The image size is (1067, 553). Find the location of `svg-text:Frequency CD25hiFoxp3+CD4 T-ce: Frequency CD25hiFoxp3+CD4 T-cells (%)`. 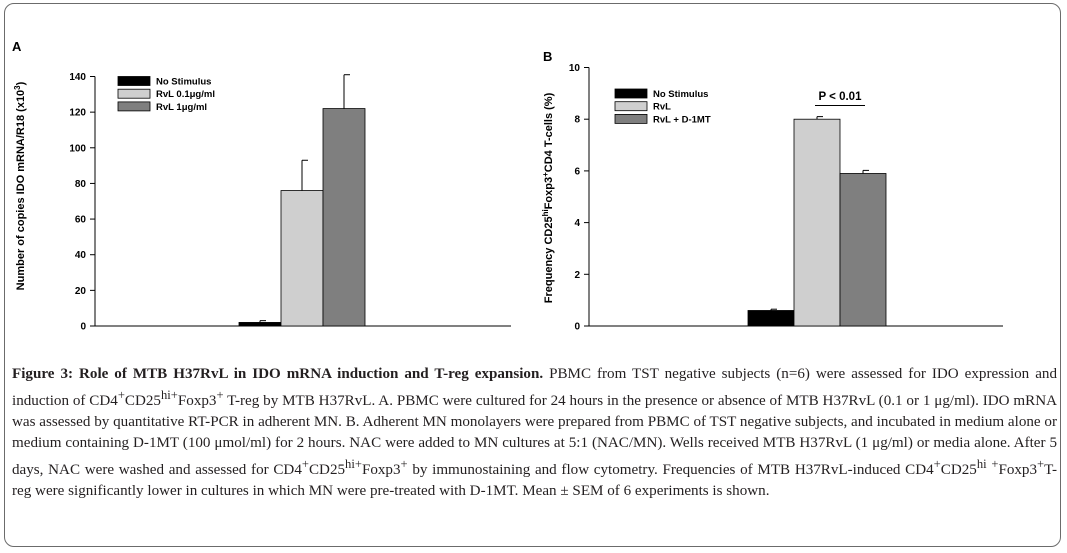

svg-text:Frequency CD25hiFoxp3+CD4 T-ce: Frequency CD25hiFoxp3+CD4 T-cells (%) is located at coordinates (548, 197).